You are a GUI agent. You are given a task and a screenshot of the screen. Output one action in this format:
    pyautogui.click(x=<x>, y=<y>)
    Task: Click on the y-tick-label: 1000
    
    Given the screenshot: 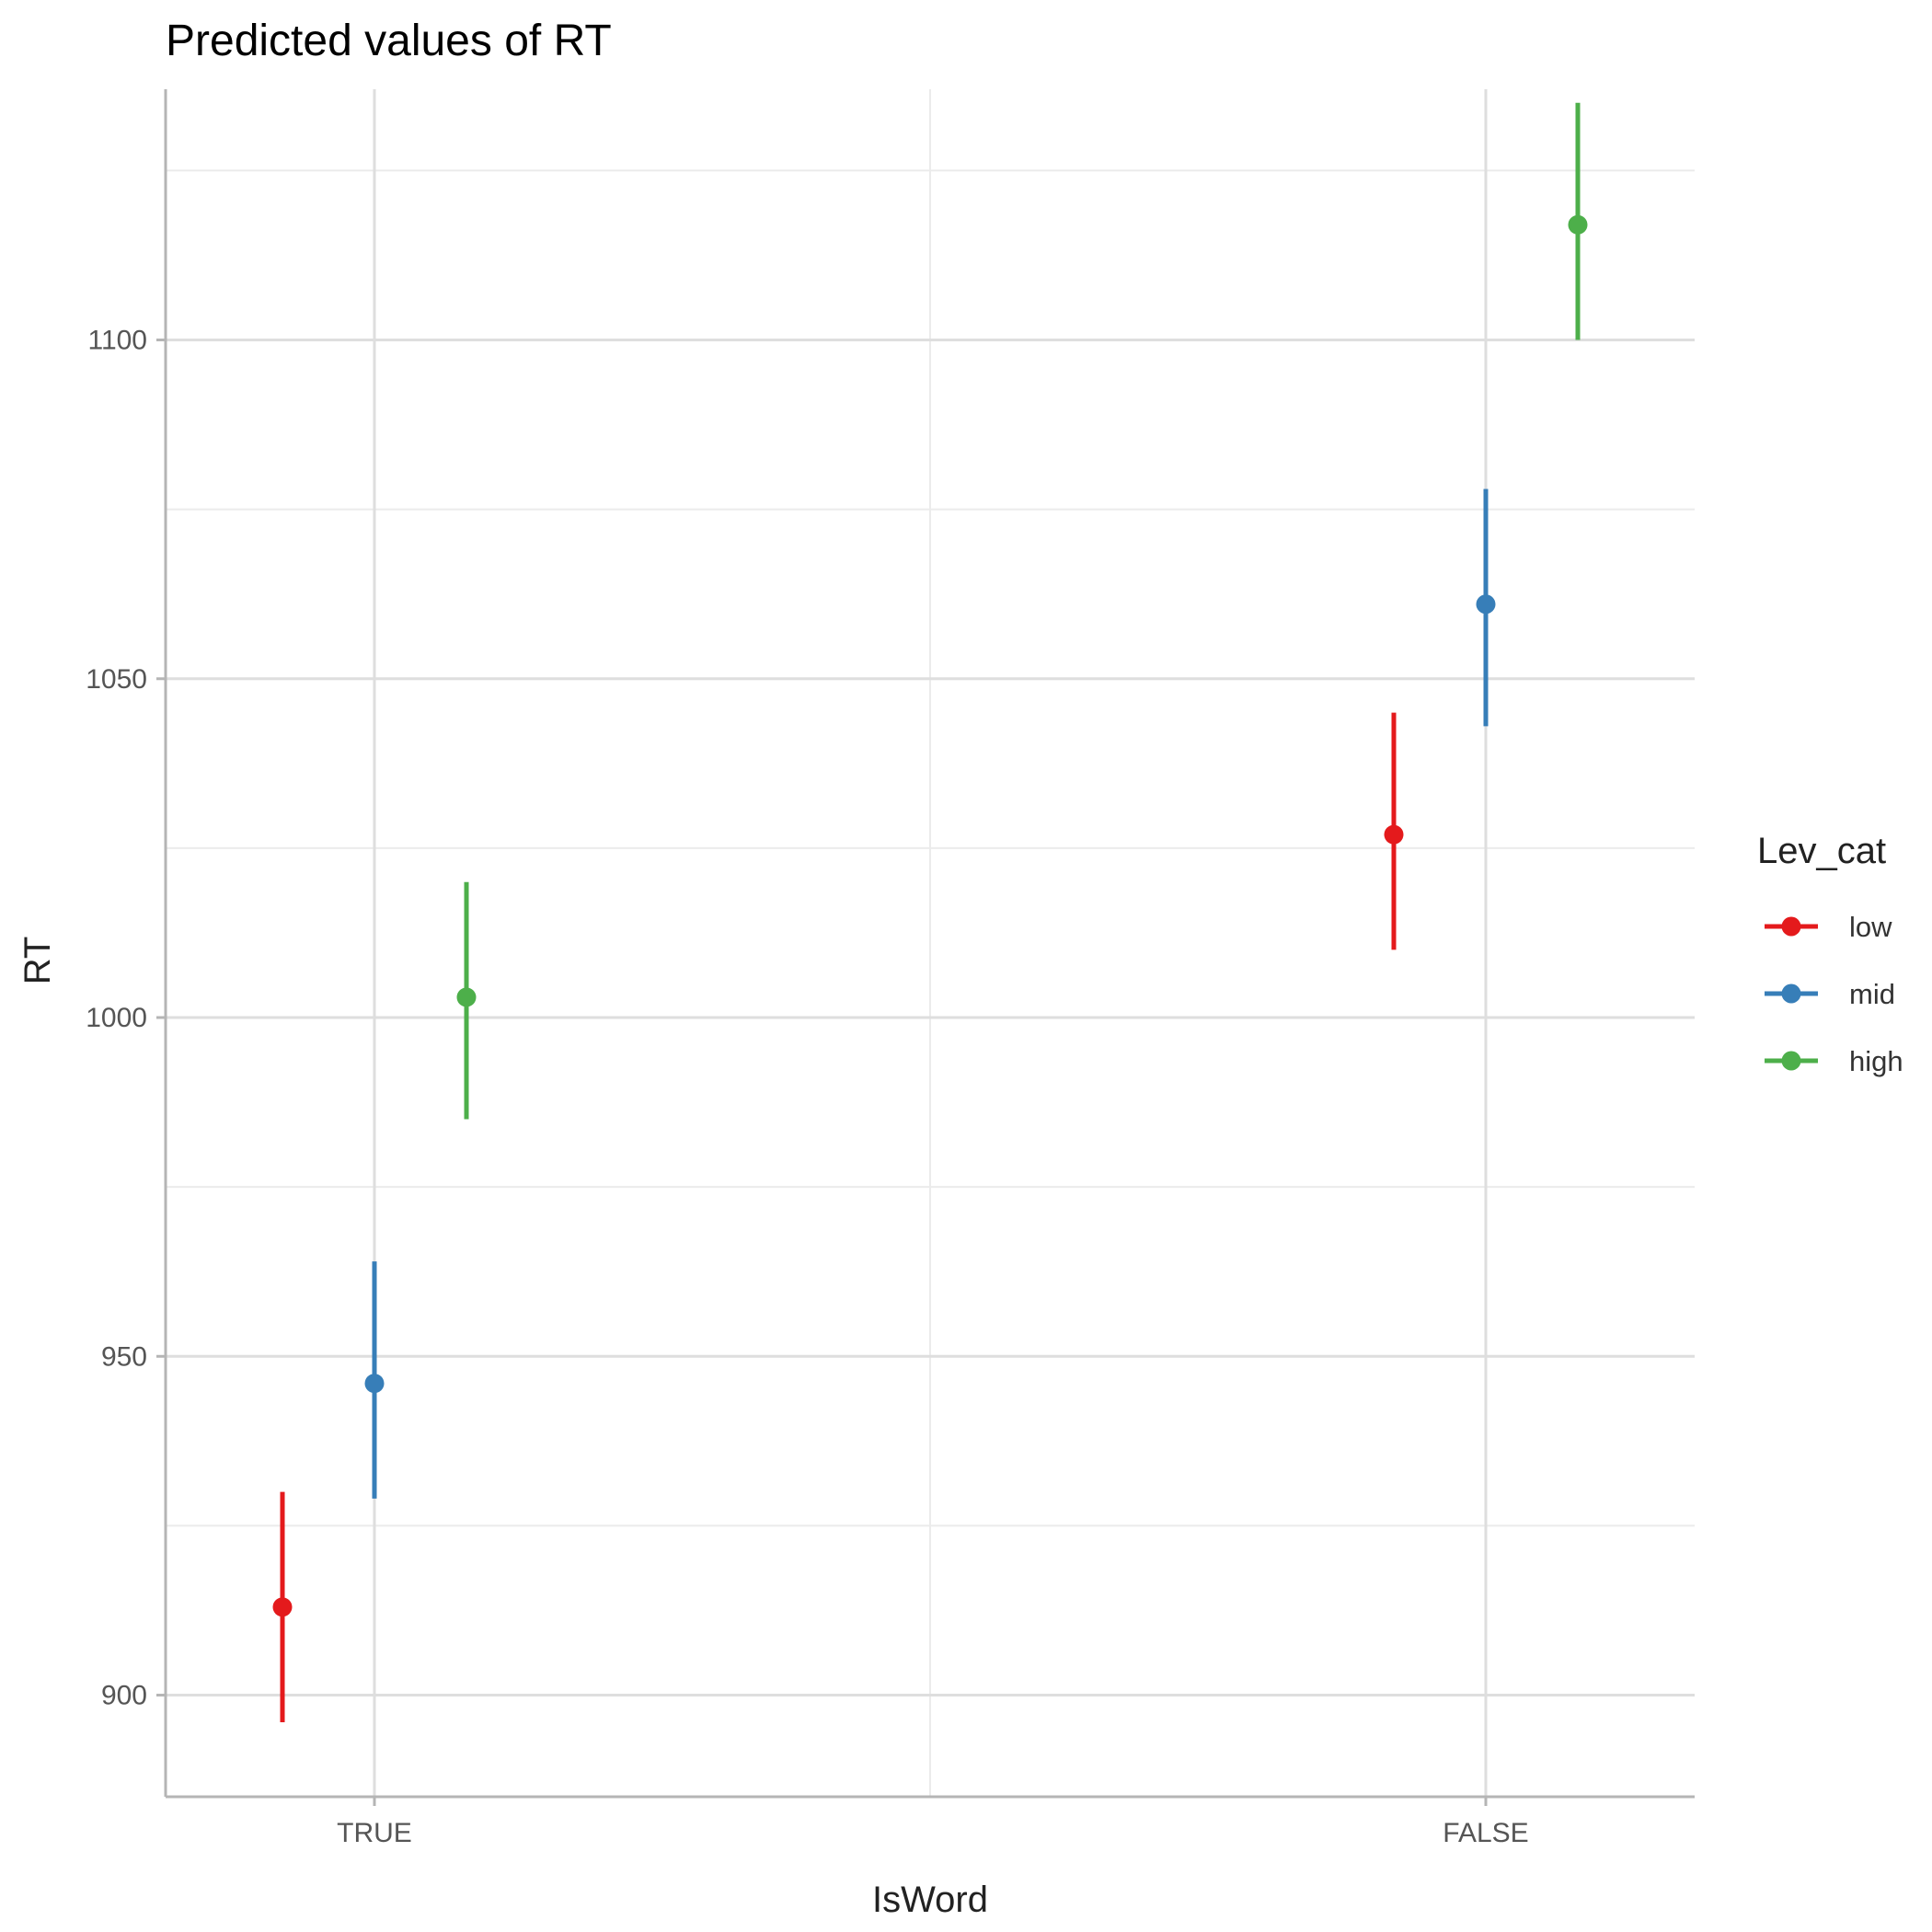 What is the action you would take?
    pyautogui.click(x=116, y=1018)
    